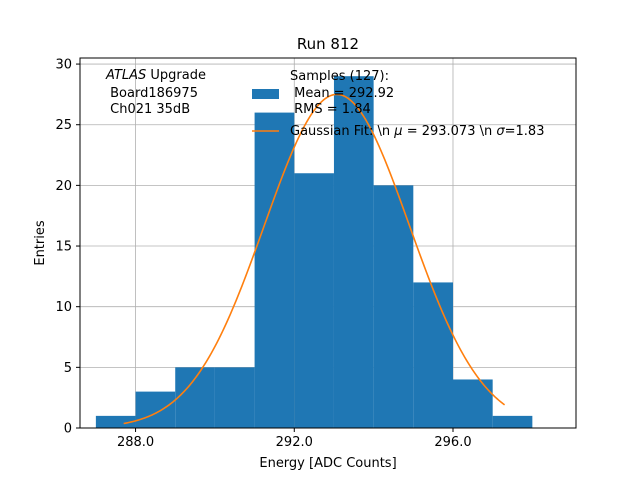 The width and height of the screenshot is (640, 480). Describe the element at coordinates (397, 131) in the screenshot. I see `legend-fit-mu: μ` at that location.